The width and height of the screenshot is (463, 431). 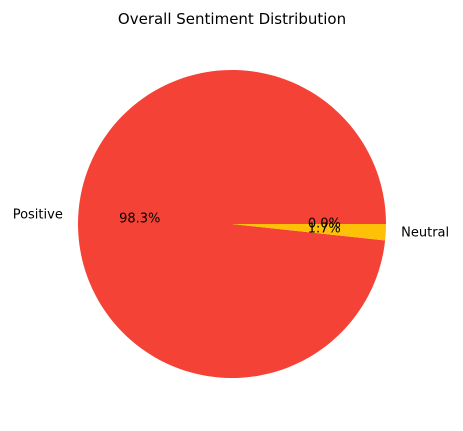 What do you see at coordinates (38, 214) in the screenshot?
I see `pie-category-label-positive: Positive` at bounding box center [38, 214].